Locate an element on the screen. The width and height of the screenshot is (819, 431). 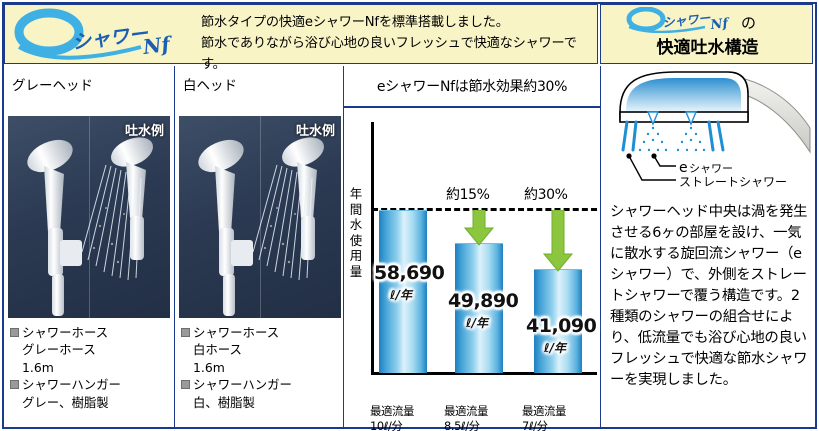
spec-sub: グレー、樹脂製 is located at coordinates (65, 402).